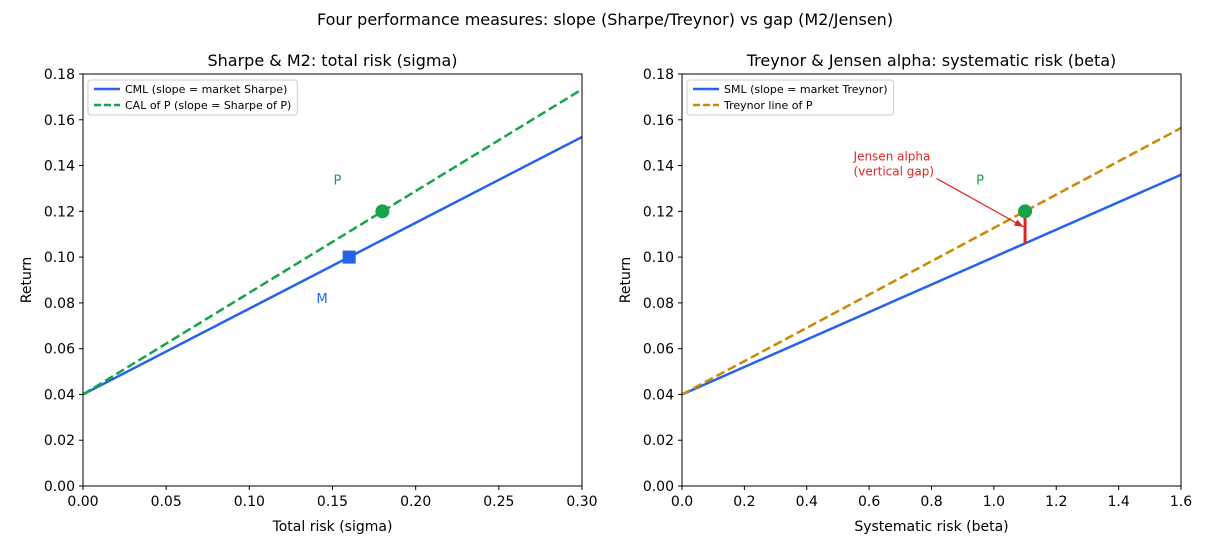 The height and width of the screenshot is (550, 1210). I want to click on legend-label-sml-slope-market-treynor: SML (slope = market Treynor), so click(806, 89).